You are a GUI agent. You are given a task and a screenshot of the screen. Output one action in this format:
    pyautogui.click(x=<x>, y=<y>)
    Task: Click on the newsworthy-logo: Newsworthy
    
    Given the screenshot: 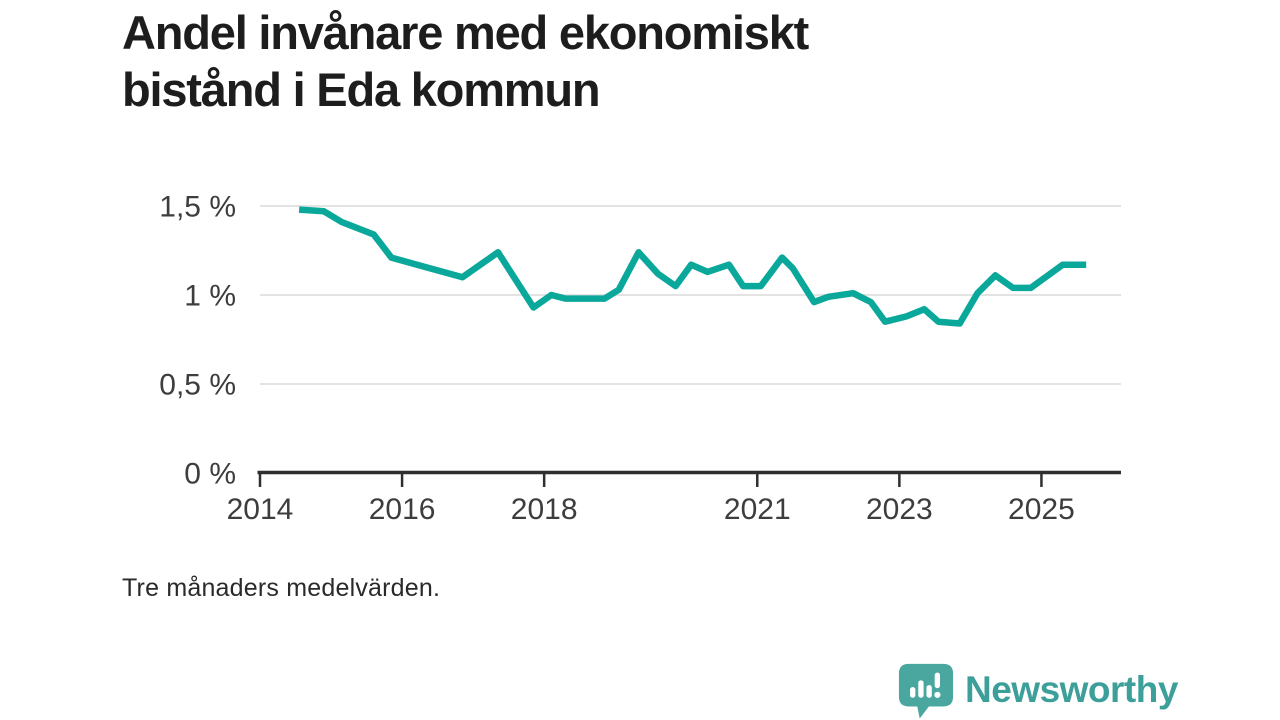 What is the action you would take?
    pyautogui.click(x=1037, y=690)
    